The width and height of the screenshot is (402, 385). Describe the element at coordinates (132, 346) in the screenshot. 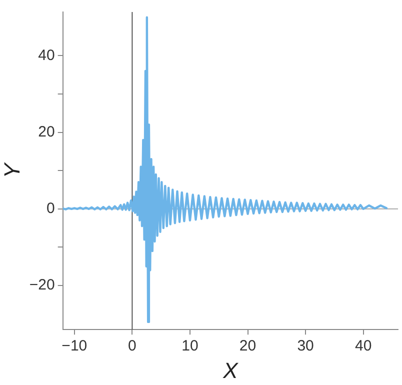

I see `x-tick-label: 0` at that location.